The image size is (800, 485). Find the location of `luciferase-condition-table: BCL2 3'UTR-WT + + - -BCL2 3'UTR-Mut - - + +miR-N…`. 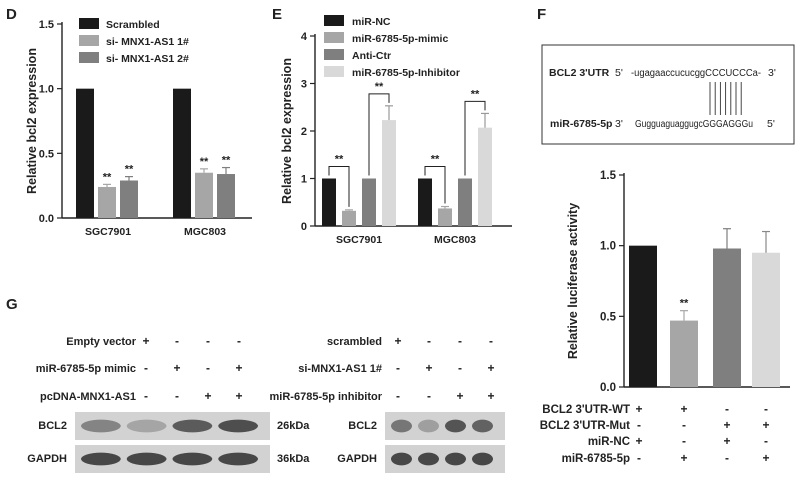

luciferase-condition-table: BCL2 3'UTR-WT + + - -BCL2 3'UTR-Mut - - + +miR-N… is located at coordinates (655, 433).